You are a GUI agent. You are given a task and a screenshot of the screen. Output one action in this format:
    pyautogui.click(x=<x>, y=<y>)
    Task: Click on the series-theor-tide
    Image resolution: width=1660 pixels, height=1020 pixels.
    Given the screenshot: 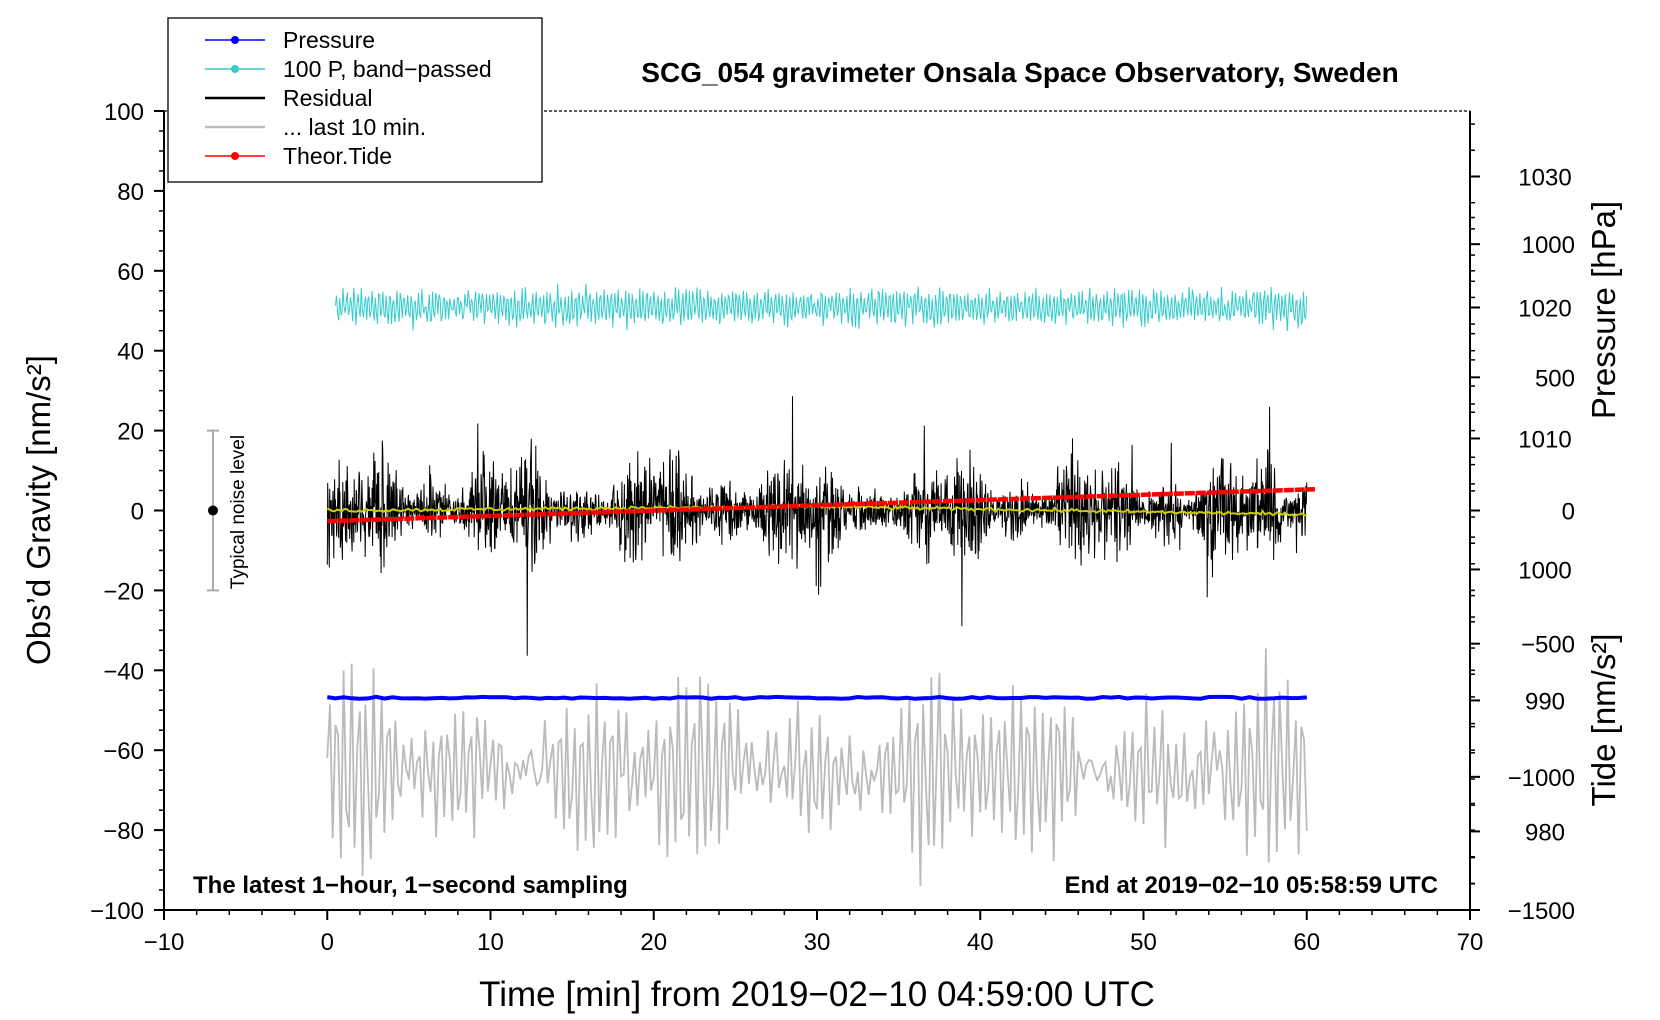 What is the action you would take?
    pyautogui.click(x=821, y=505)
    